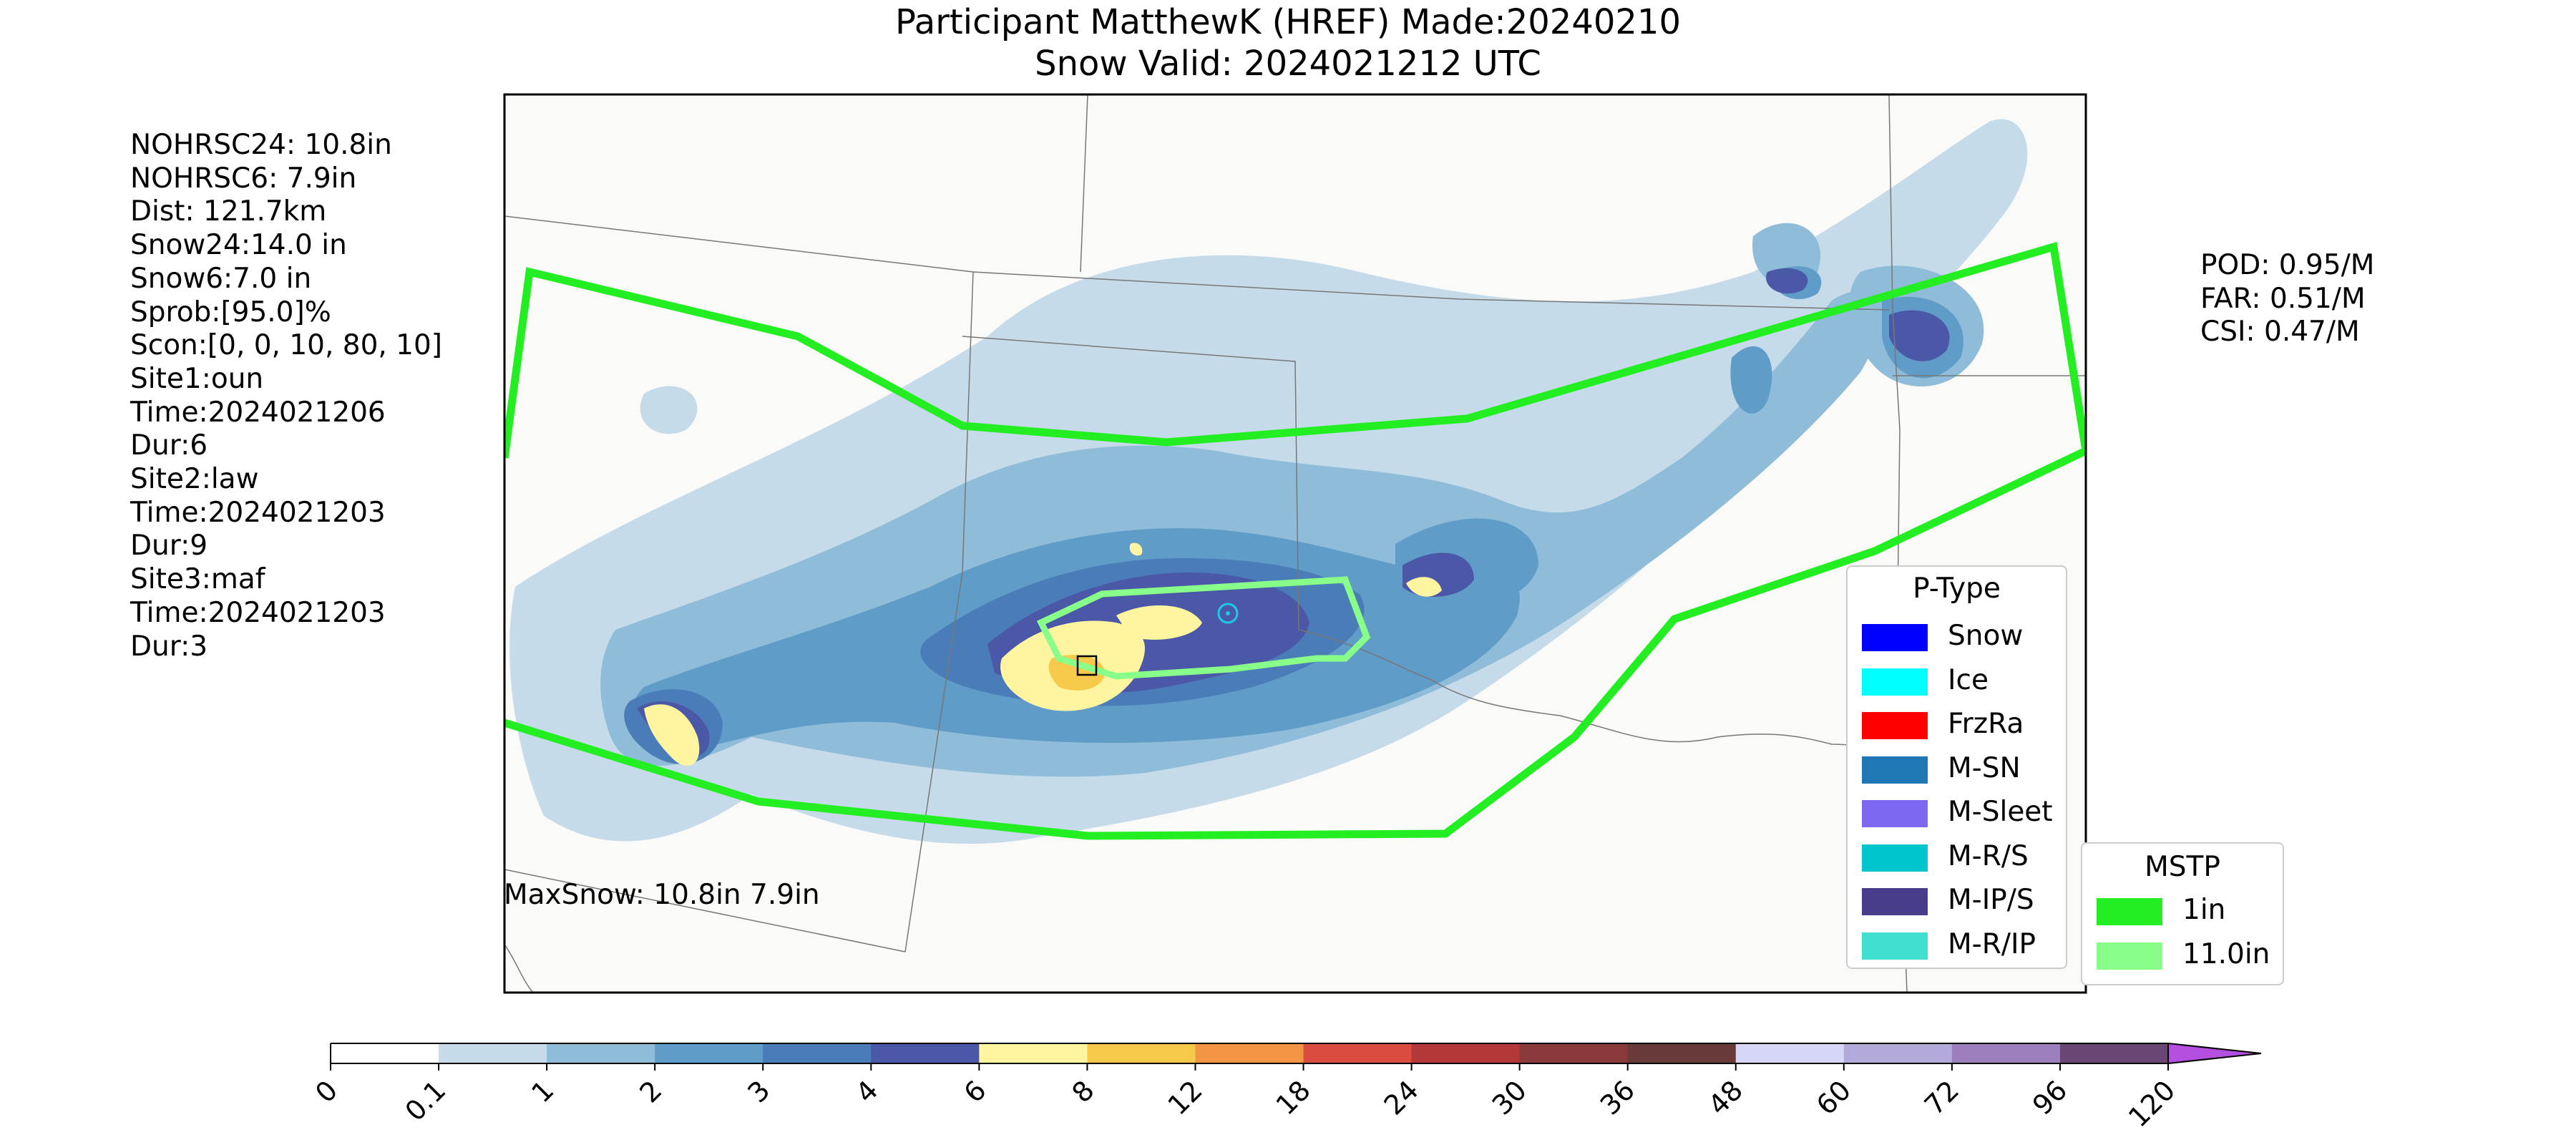  What do you see at coordinates (243, 178) in the screenshot?
I see `stat-line: NOHRSC6: 7.9in` at bounding box center [243, 178].